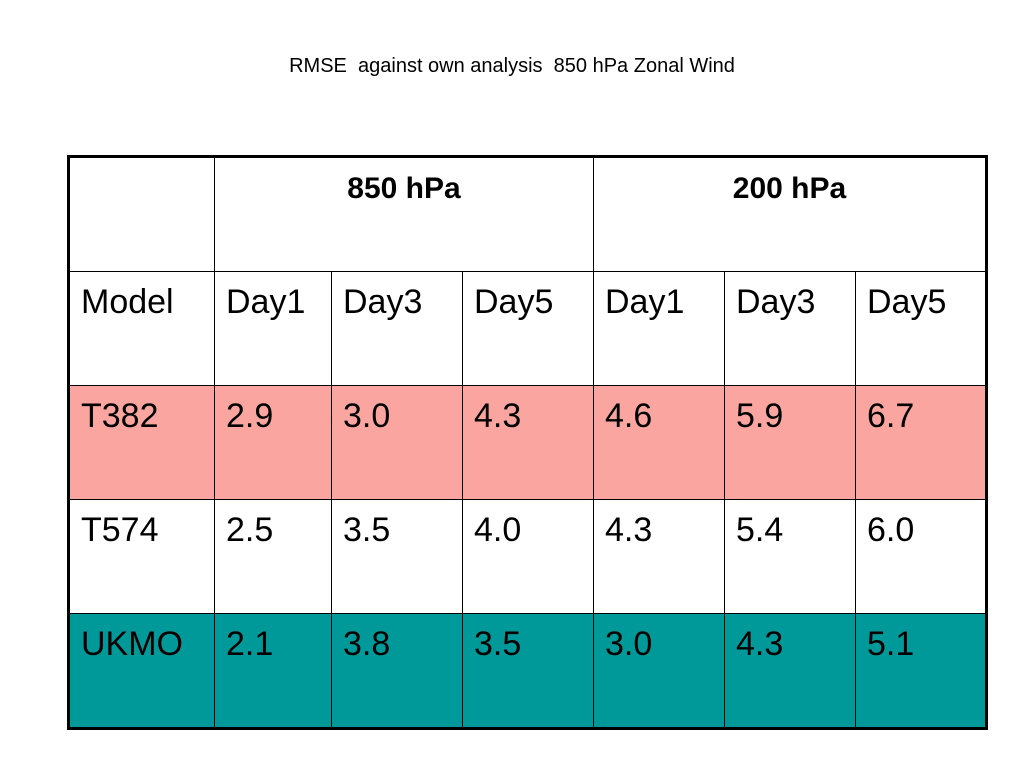 The width and height of the screenshot is (1024, 768). What do you see at coordinates (790, 214) in the screenshot?
I see `group-header-200: 200 hPa` at bounding box center [790, 214].